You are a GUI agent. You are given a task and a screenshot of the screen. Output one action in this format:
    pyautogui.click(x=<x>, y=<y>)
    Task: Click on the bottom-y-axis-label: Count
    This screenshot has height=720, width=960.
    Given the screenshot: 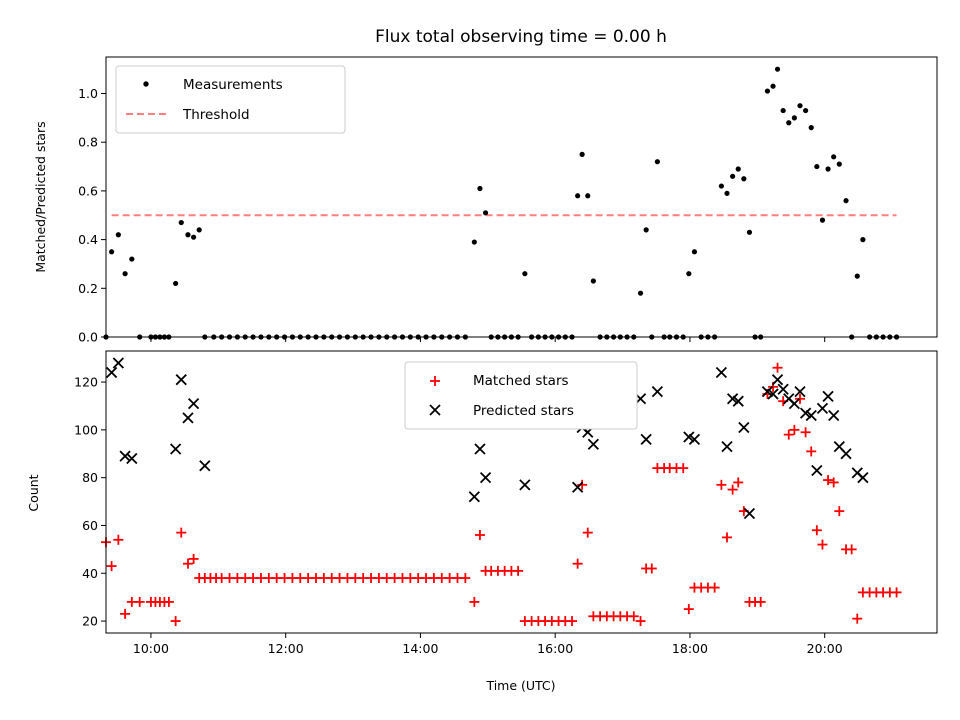 What is the action you would take?
    pyautogui.click(x=33, y=492)
    